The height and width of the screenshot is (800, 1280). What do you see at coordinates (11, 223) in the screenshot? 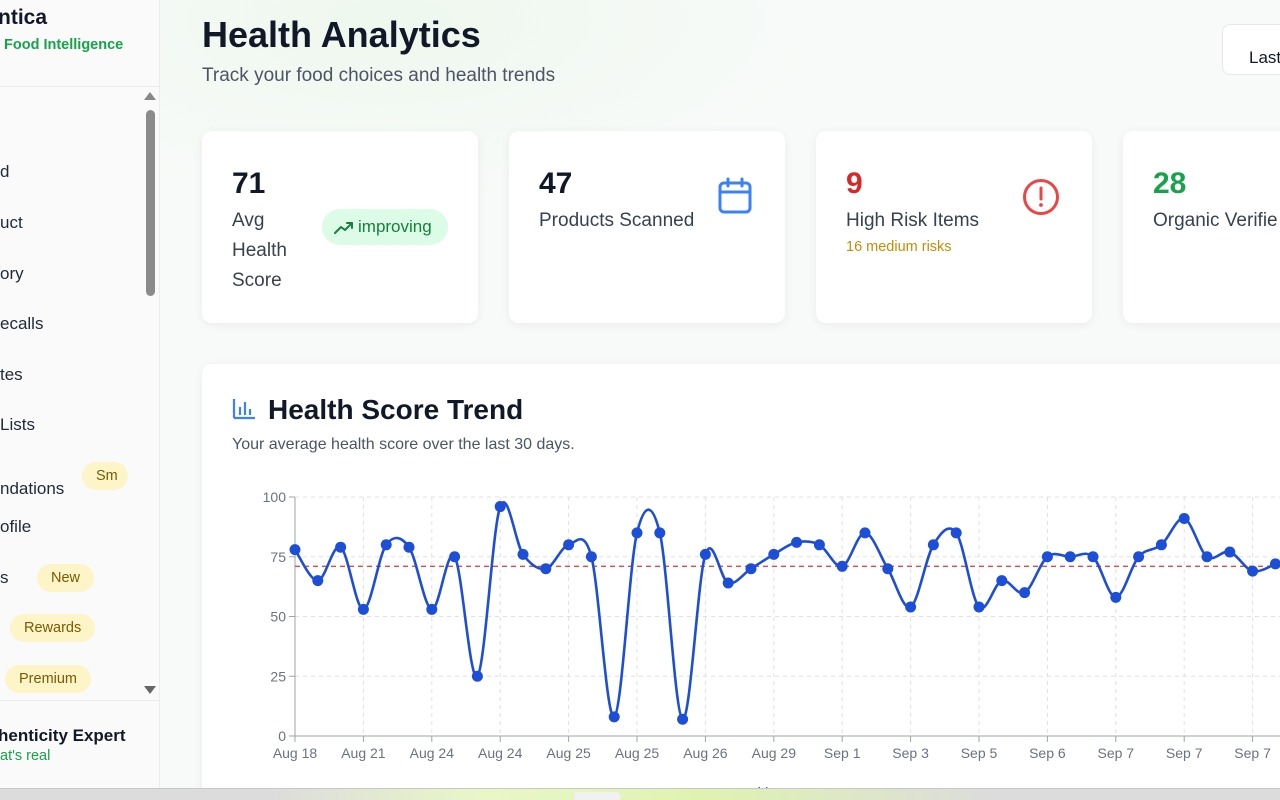
I see `sidebar-item-scan-product: uct` at bounding box center [11, 223].